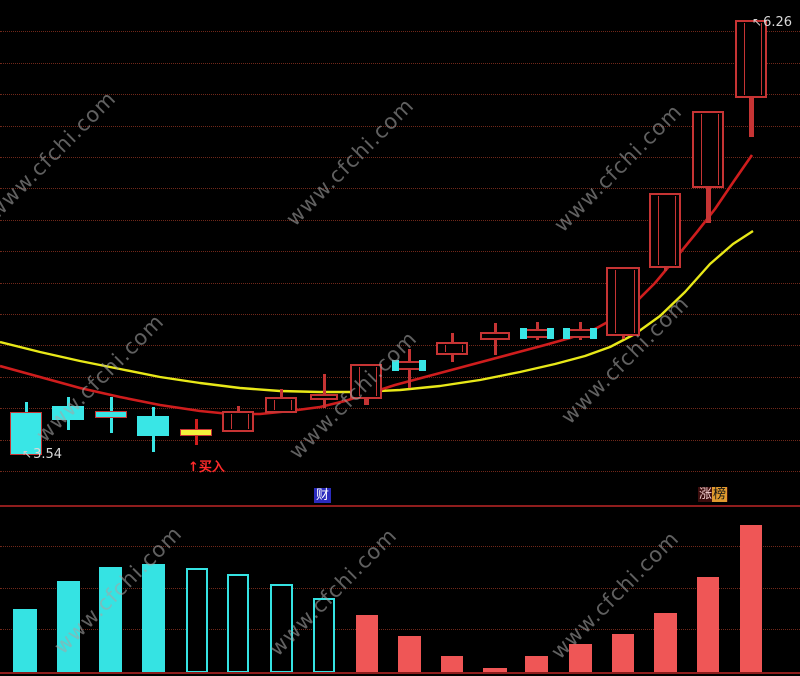  What do you see at coordinates (42, 454) in the screenshot?
I see `low-price-label: ↖3.54` at bounding box center [42, 454].